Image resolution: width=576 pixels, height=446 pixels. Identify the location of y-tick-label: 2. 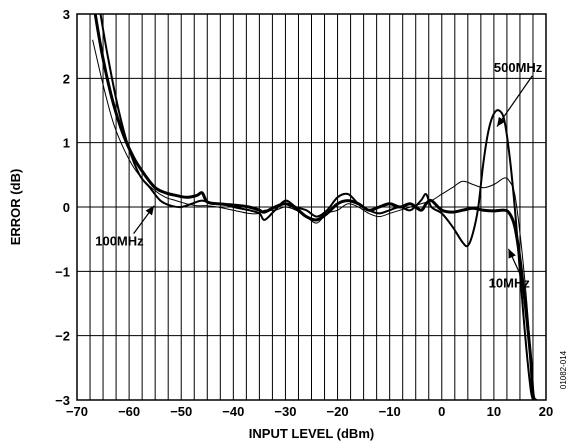
(66, 78).